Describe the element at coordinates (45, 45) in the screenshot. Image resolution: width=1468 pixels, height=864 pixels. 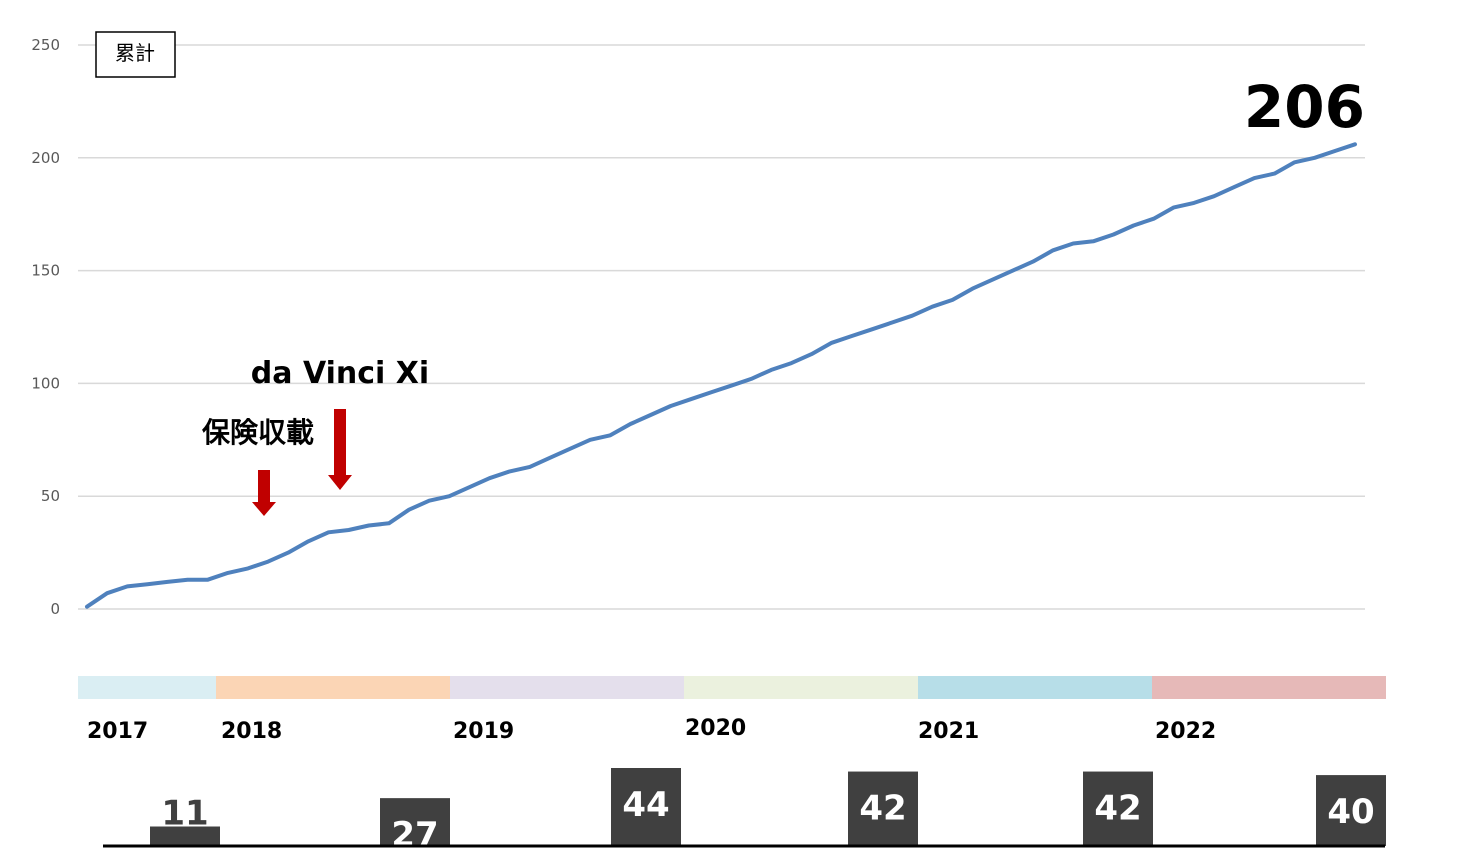
I see `y-tick-label: 250` at that location.